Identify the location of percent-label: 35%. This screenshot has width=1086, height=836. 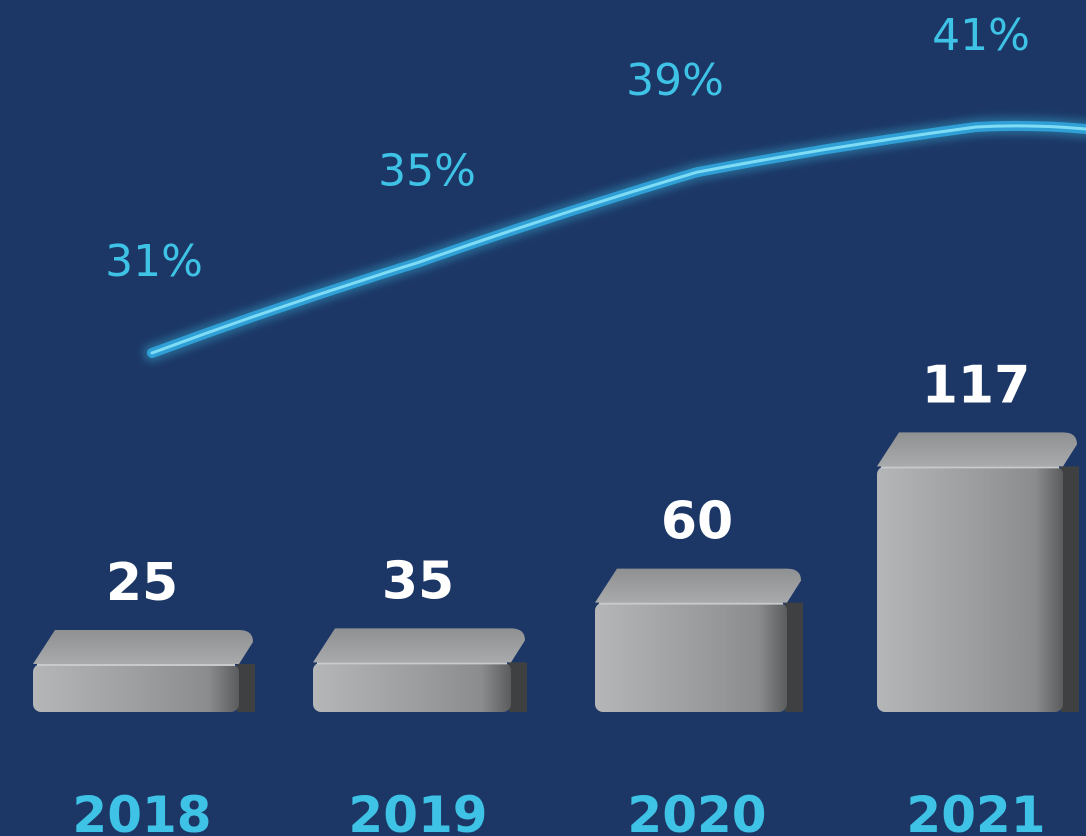
(427, 171).